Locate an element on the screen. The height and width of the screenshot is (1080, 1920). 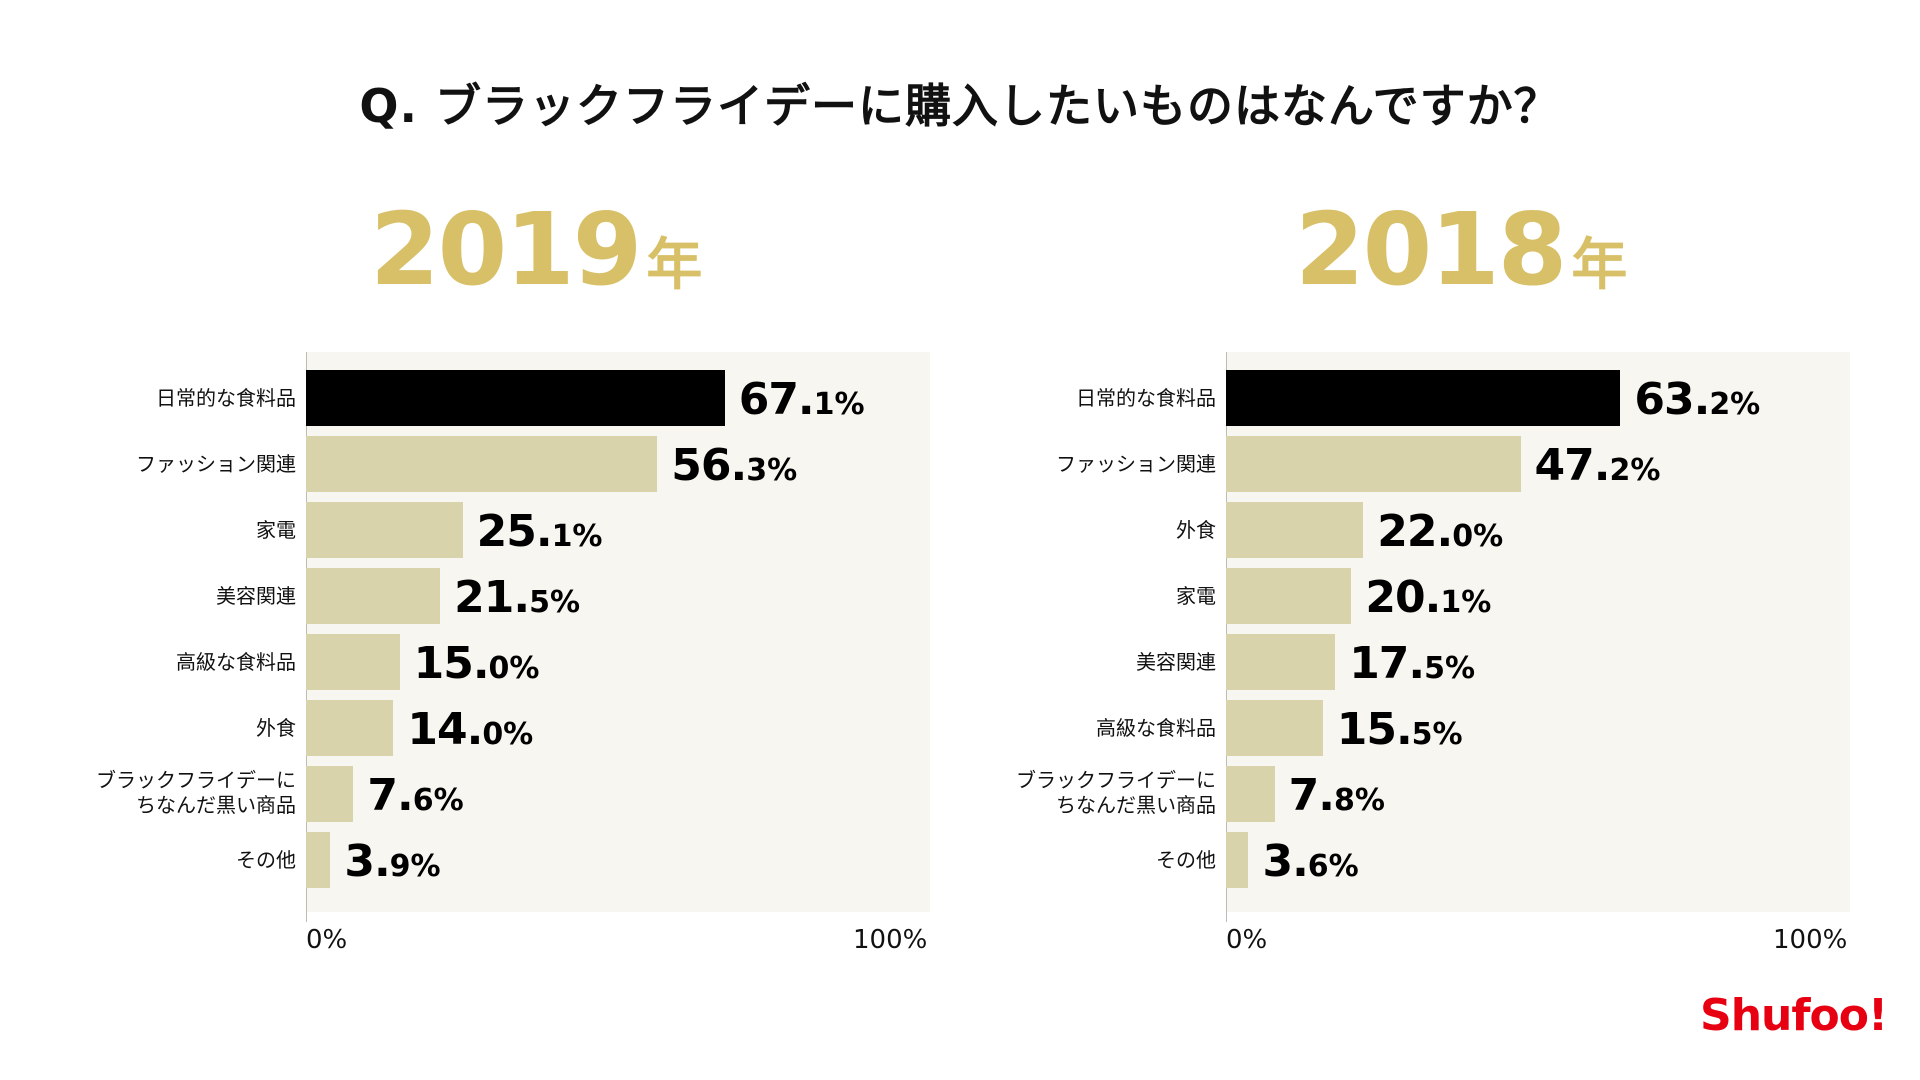
value-integer: 47. is located at coordinates (1572, 465).